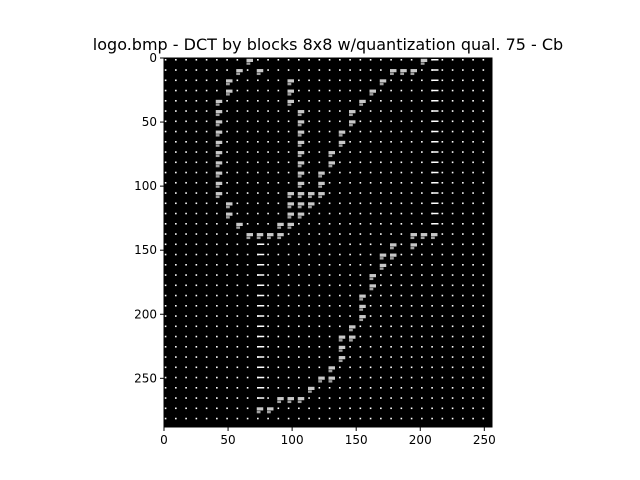  I want to click on dc-column-mark, so click(435, 131).